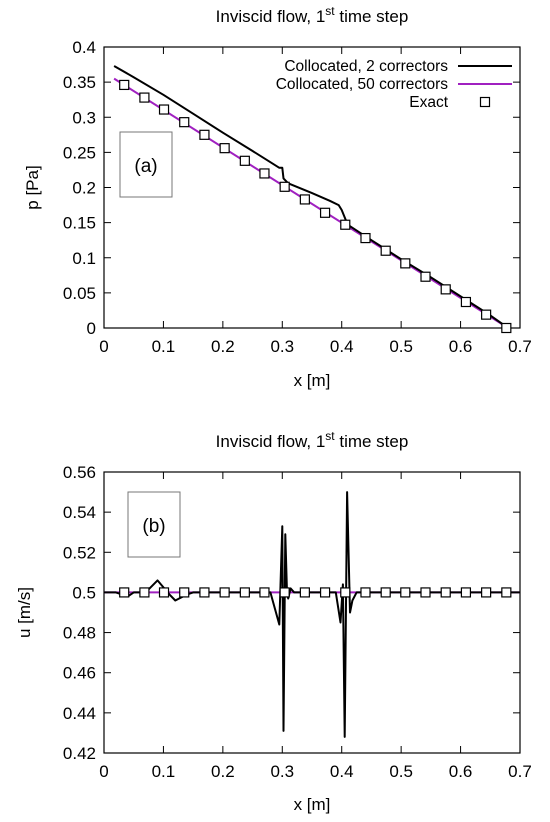 The height and width of the screenshot is (822, 550). I want to click on y-tick-label: 0.2, so click(84, 188).